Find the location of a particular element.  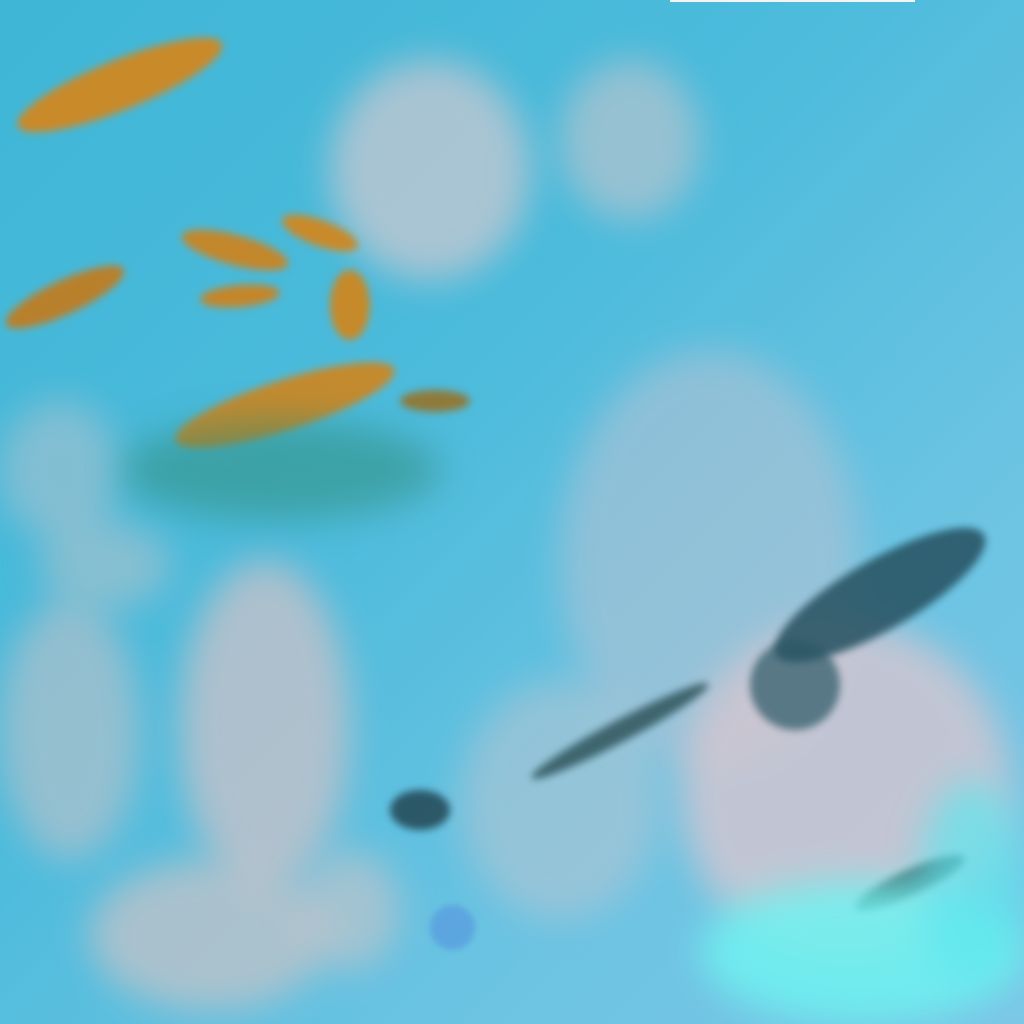

image-edge-artifact is located at coordinates (792, 1).